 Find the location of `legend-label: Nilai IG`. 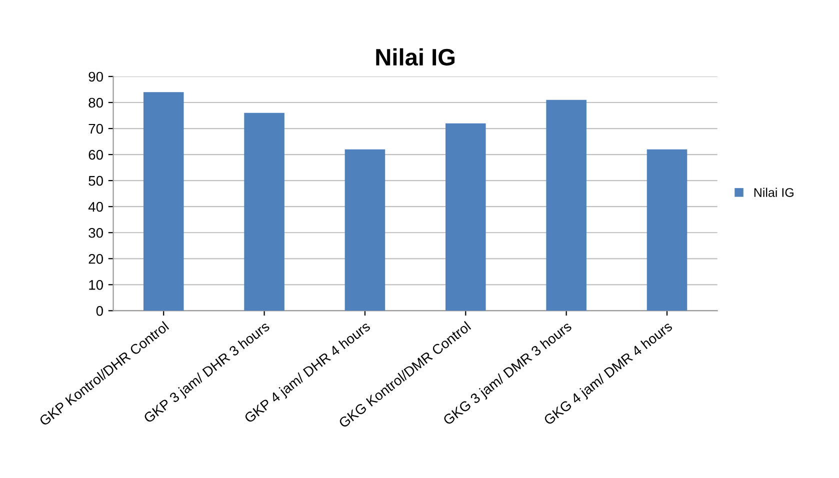

legend-label: Nilai IG is located at coordinates (774, 192).